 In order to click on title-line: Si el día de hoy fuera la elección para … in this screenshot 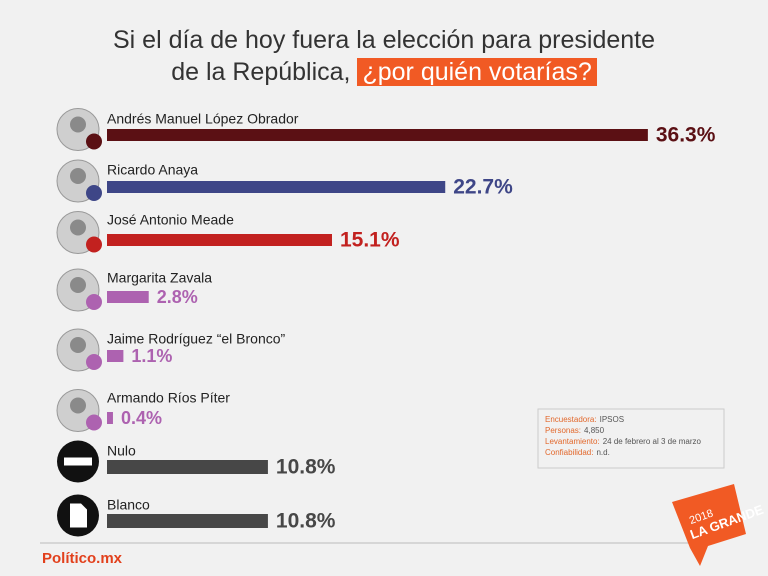, I will do `click(384, 40)`.